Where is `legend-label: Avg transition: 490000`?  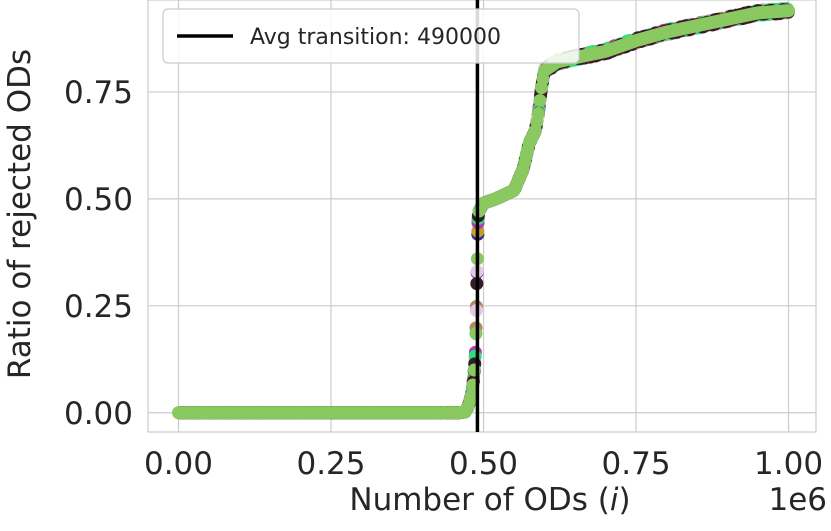 legend-label: Avg transition: 490000 is located at coordinates (375, 37).